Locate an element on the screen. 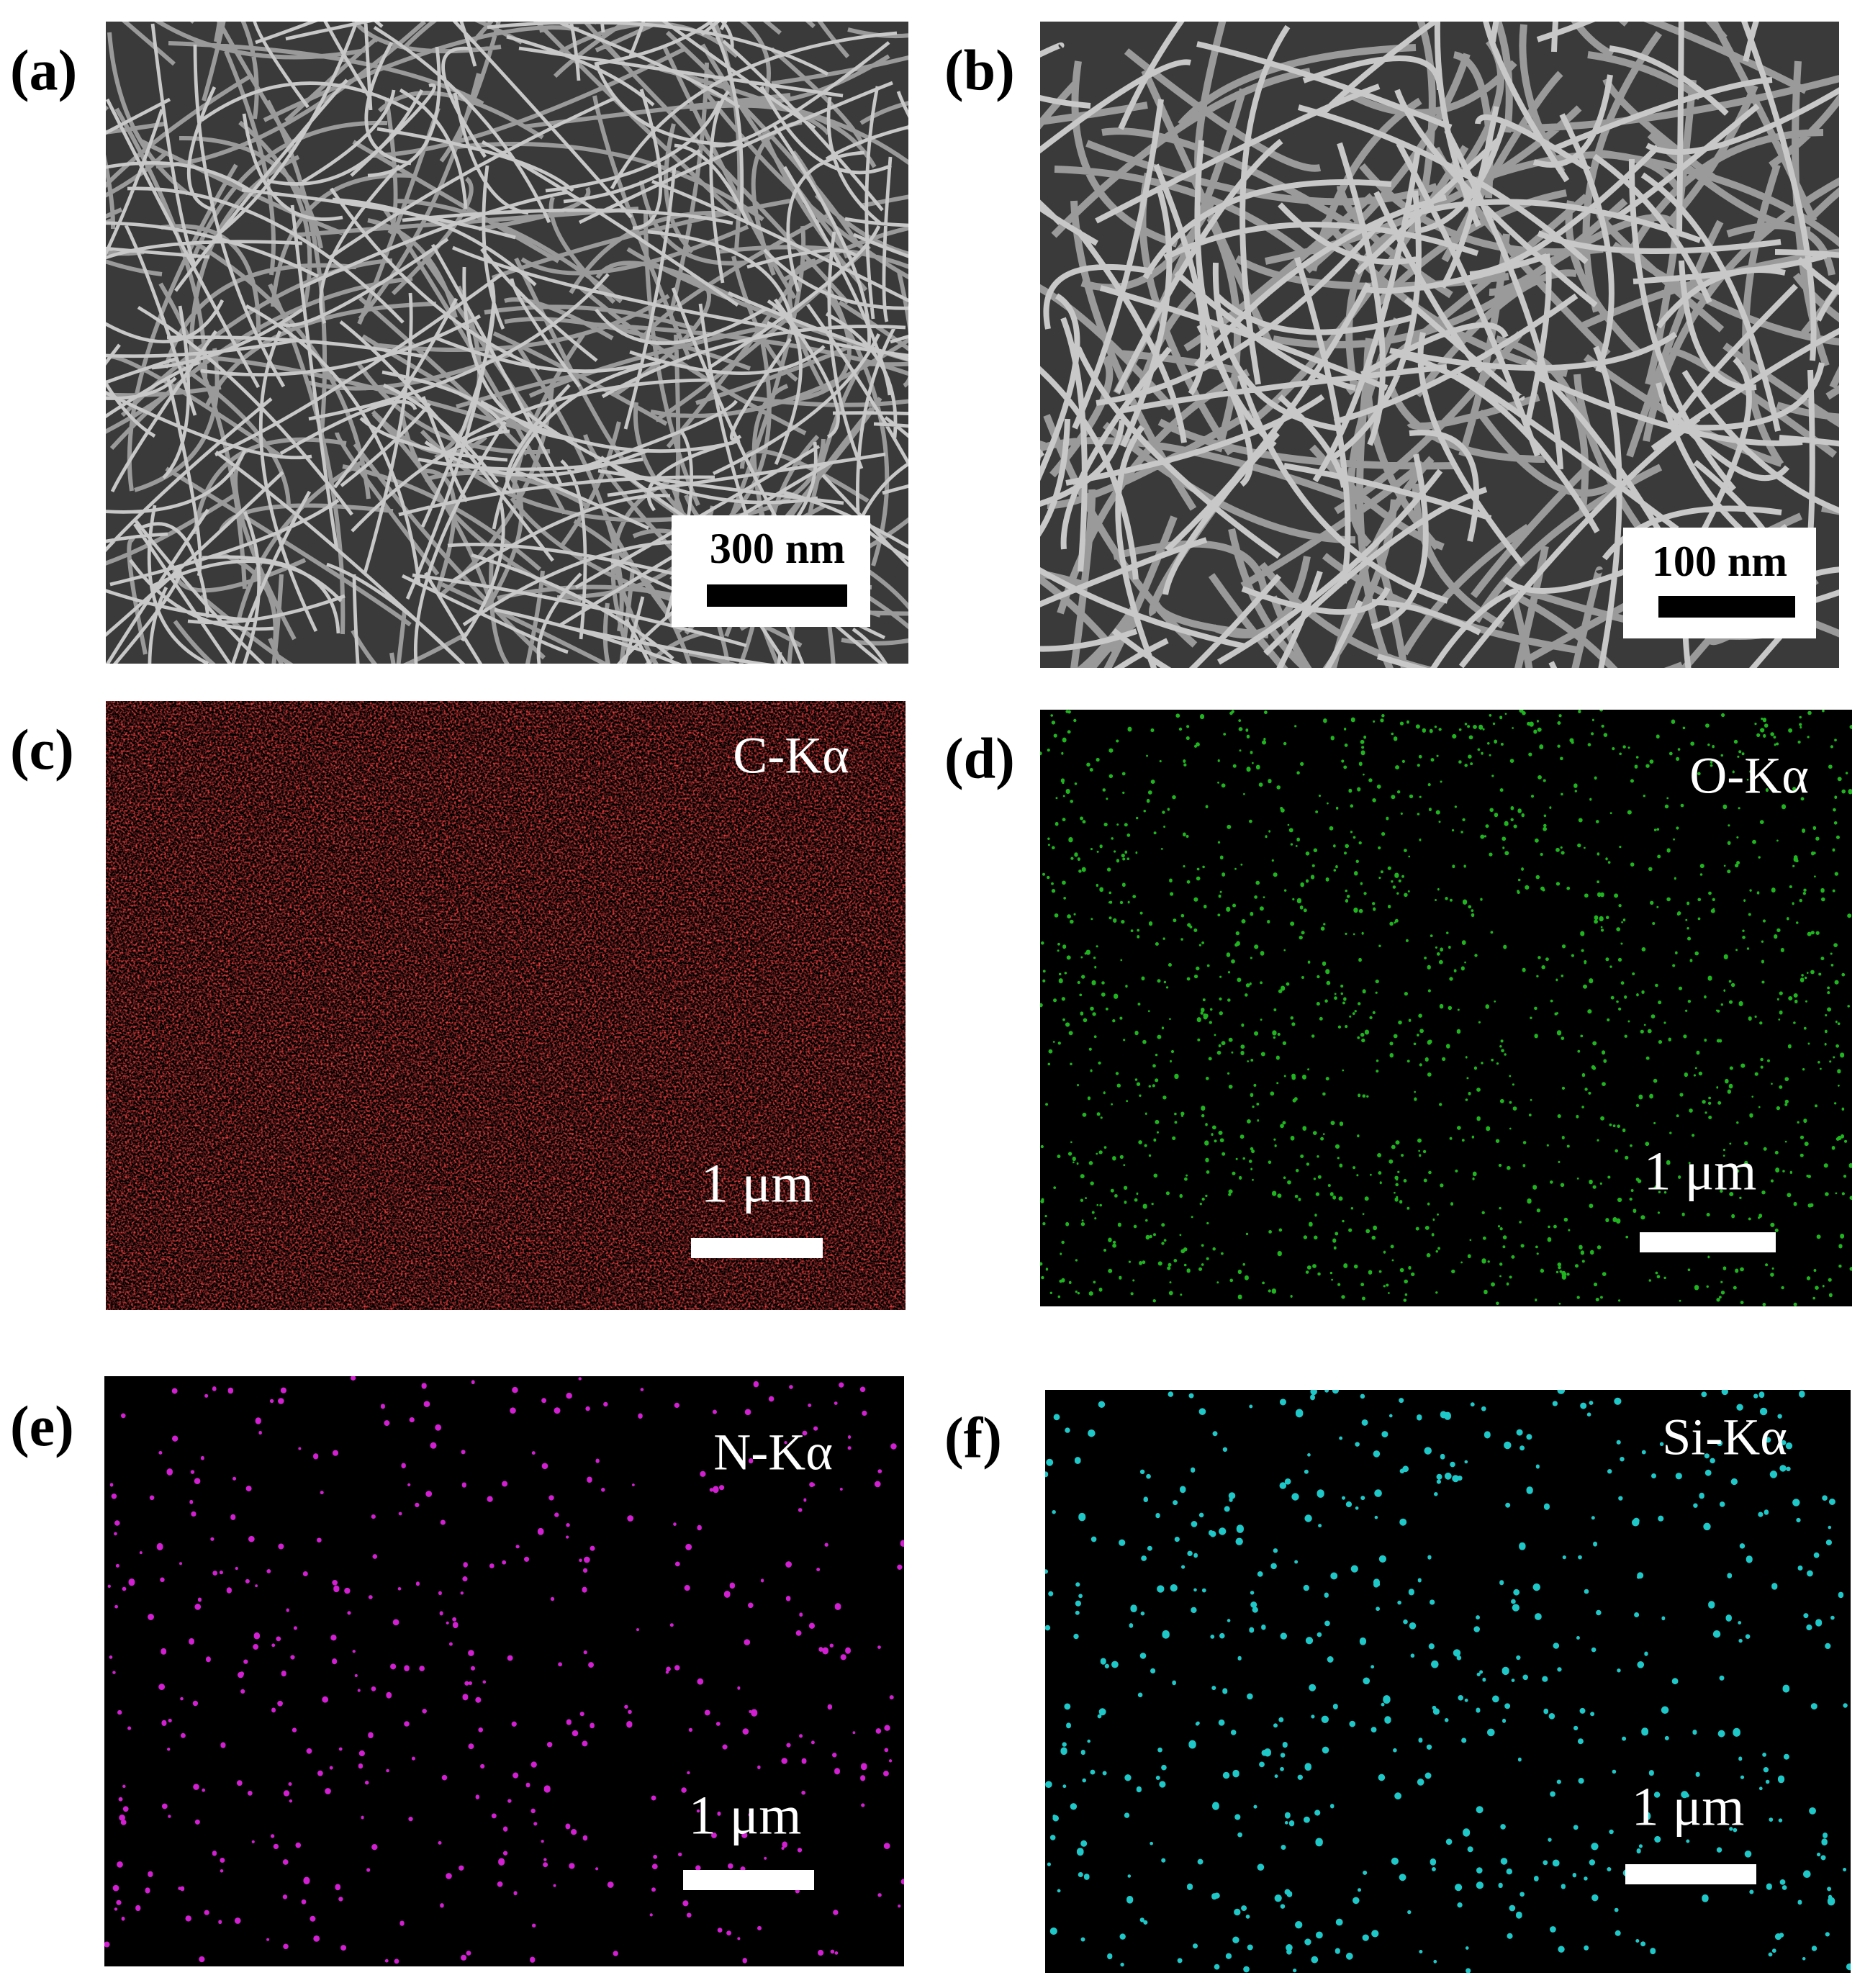  element-label: C-Kα is located at coordinates (791, 756).